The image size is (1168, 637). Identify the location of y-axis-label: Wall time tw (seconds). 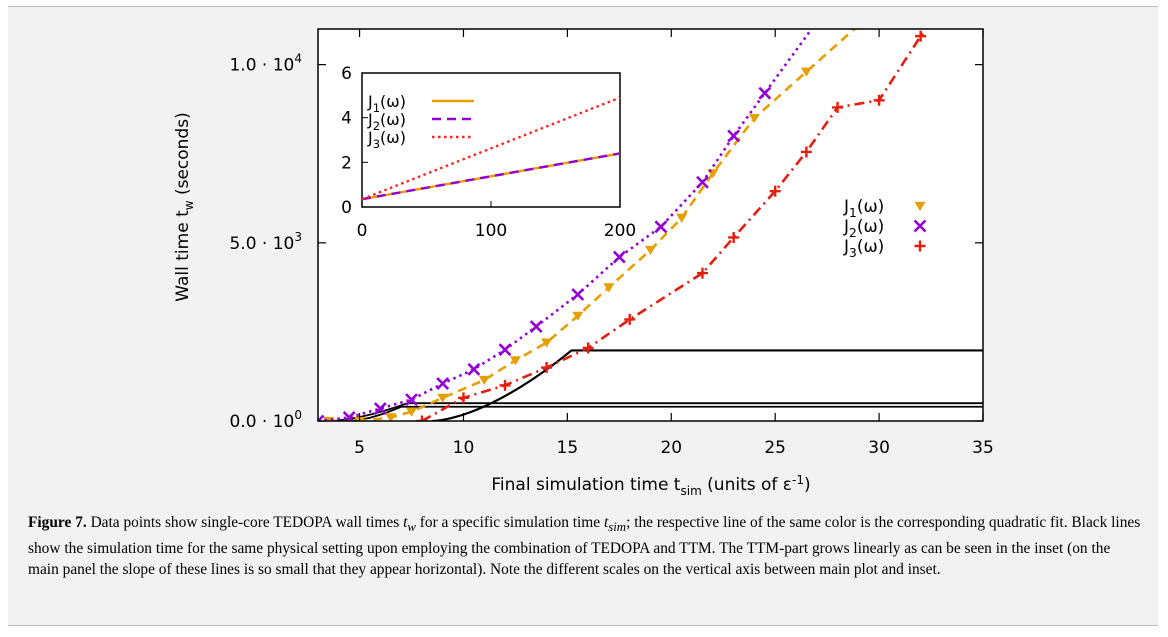
(184, 206).